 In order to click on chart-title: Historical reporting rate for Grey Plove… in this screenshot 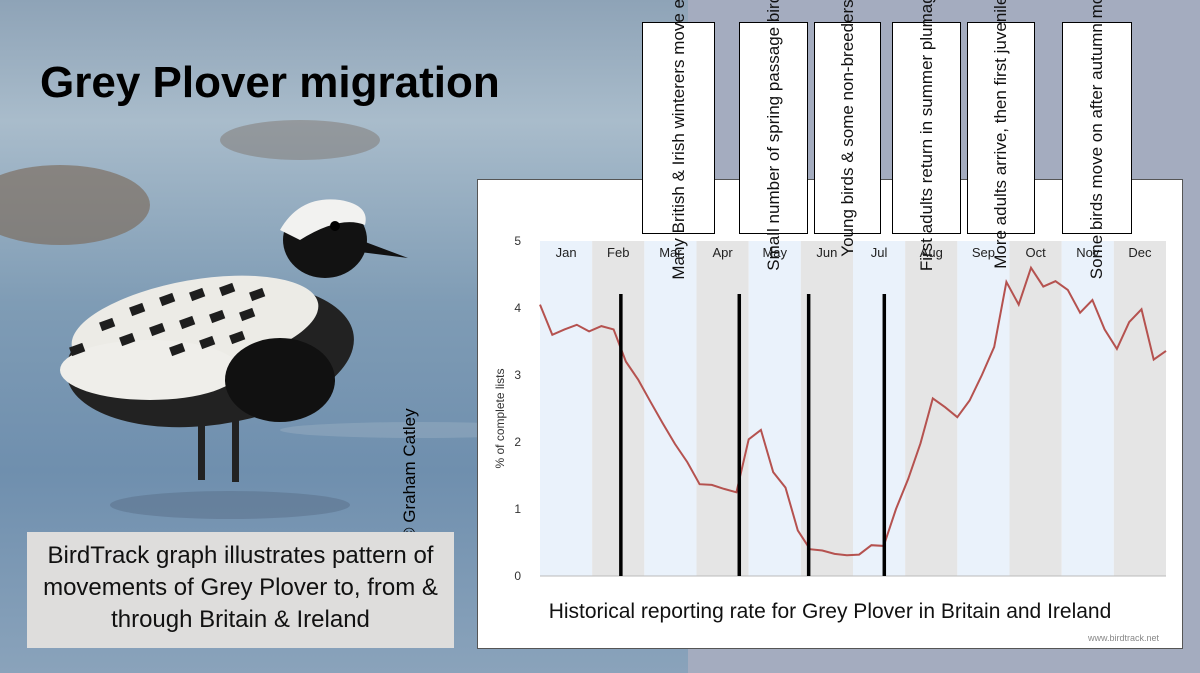, I will do `click(830, 611)`.